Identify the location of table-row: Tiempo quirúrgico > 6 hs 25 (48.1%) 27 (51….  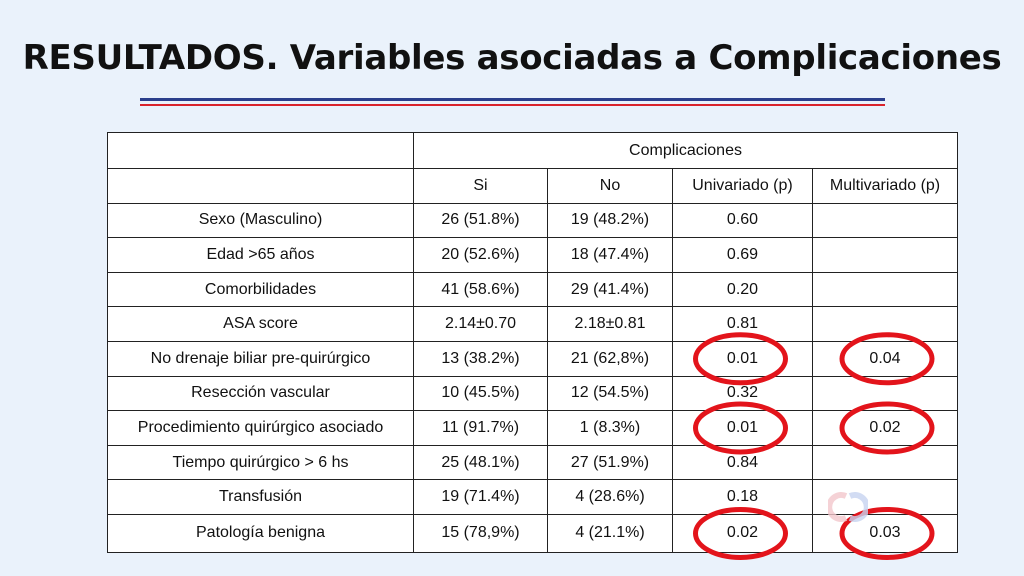
(532, 462).